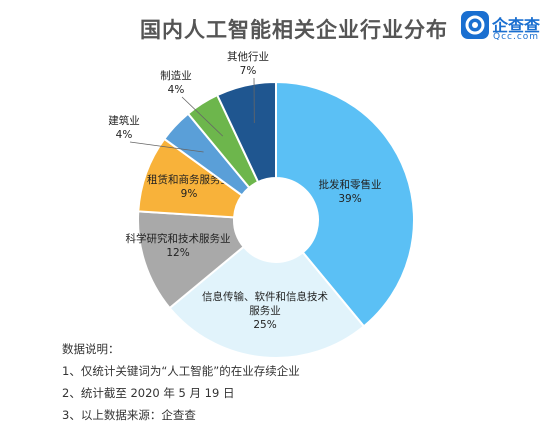 The image size is (553, 431). Describe the element at coordinates (265, 310) in the screenshot. I see `slice-label: 服务业` at that location.